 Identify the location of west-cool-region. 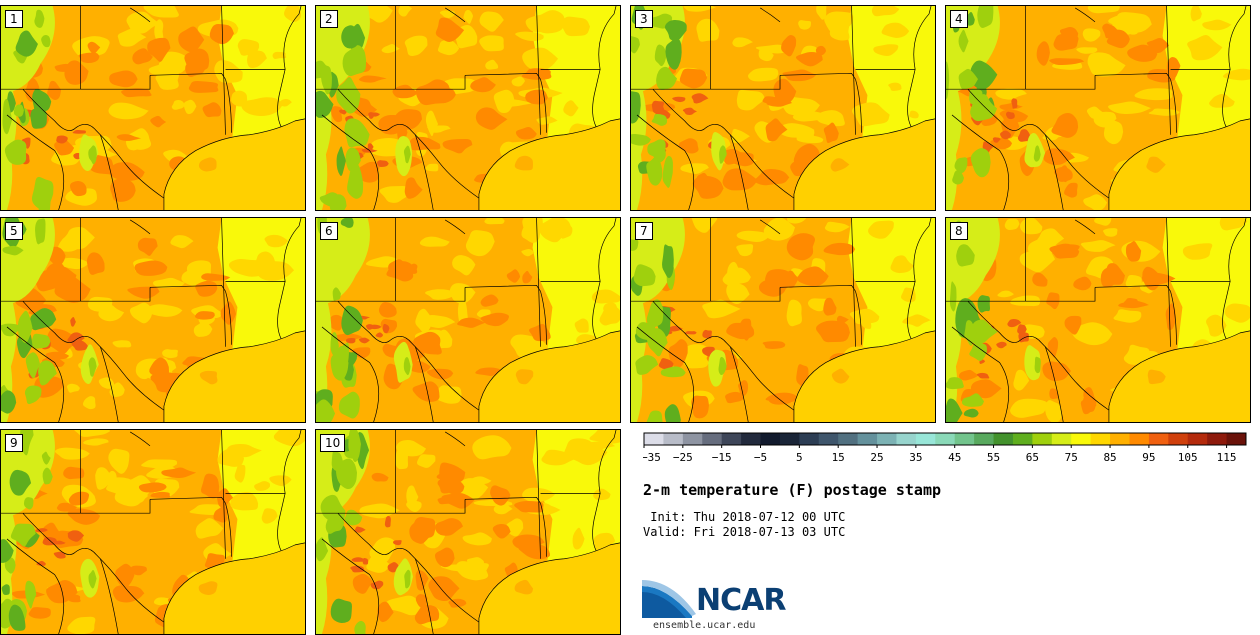
(28, 320).